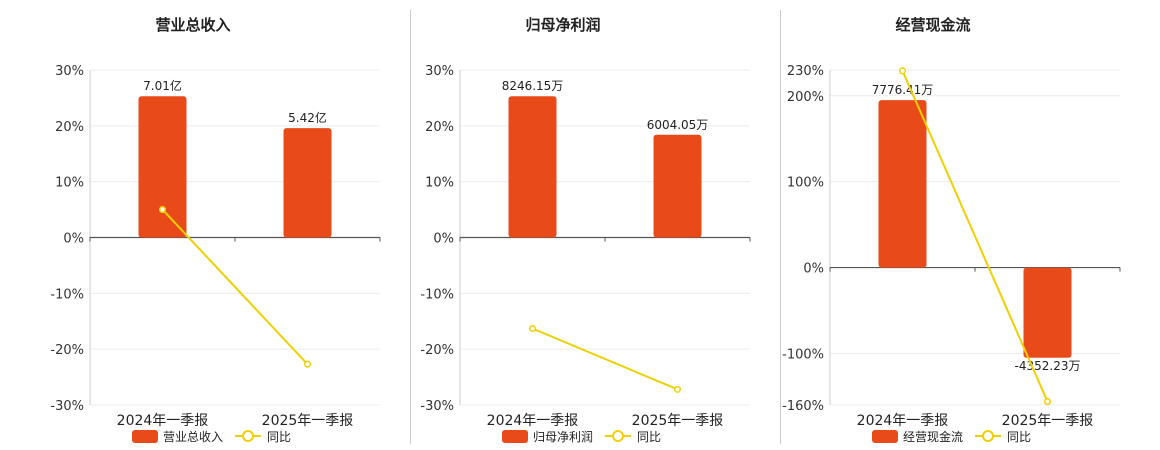  I want to click on y-tick-label: 100%, so click(805, 183).